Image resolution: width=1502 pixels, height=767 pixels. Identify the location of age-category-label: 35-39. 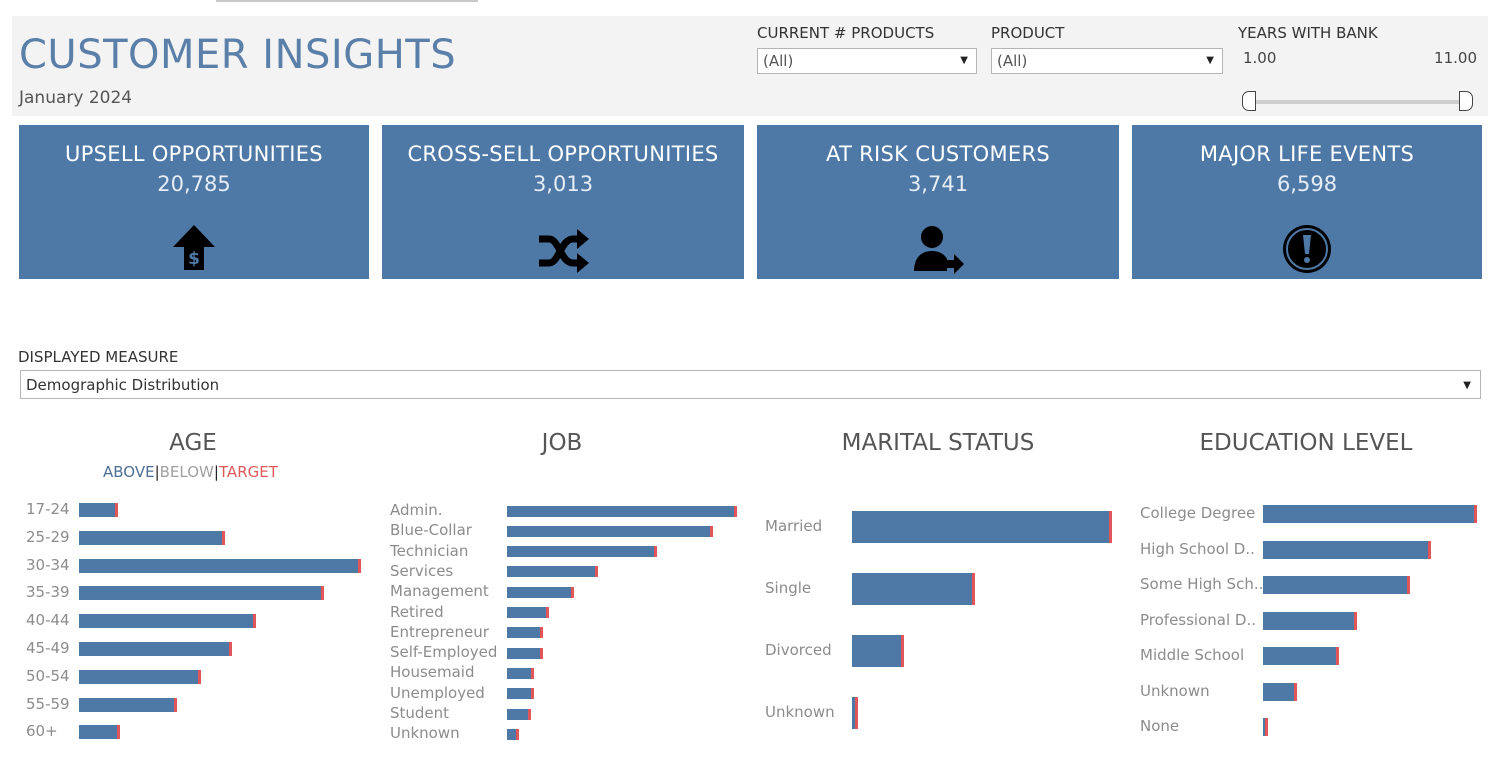
(48, 592).